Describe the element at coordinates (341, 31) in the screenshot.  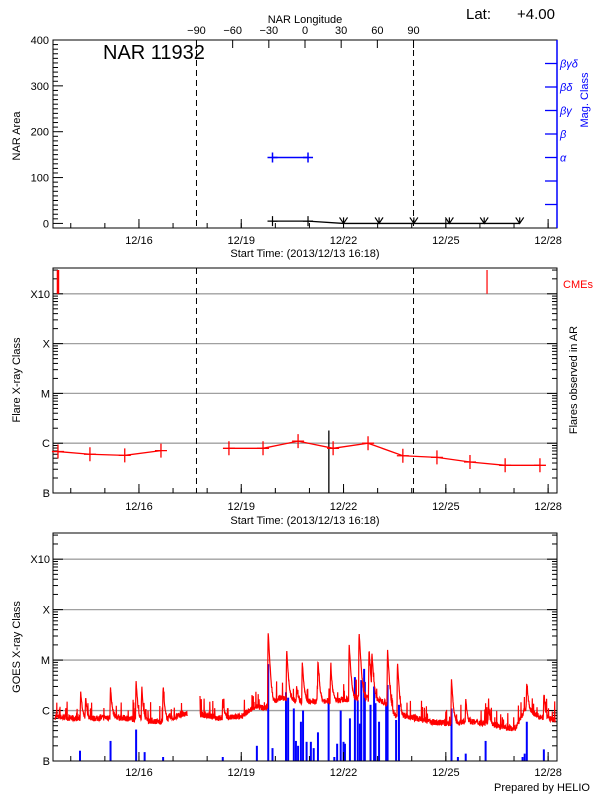
I see `longitude-tick-label: 30` at that location.